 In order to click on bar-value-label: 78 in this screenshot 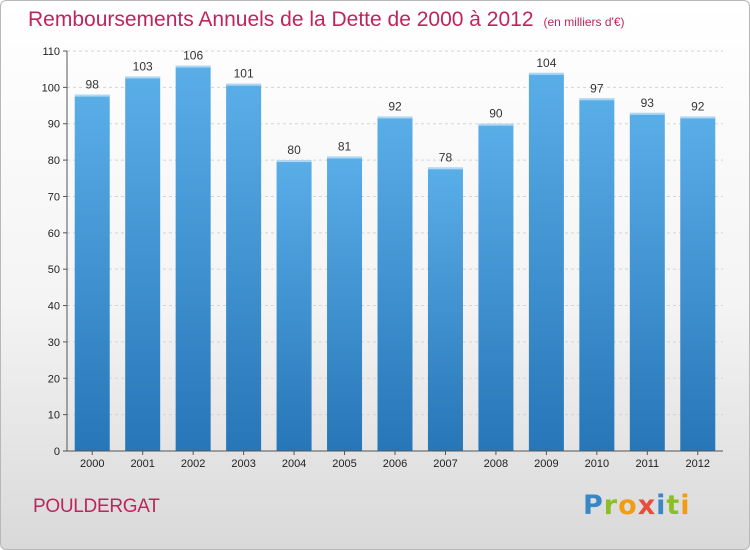, I will do `click(446, 157)`.